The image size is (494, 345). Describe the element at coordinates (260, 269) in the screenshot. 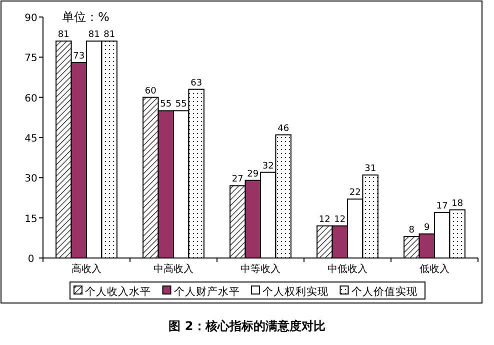

I see `x-tick-label: 中等收入` at that location.